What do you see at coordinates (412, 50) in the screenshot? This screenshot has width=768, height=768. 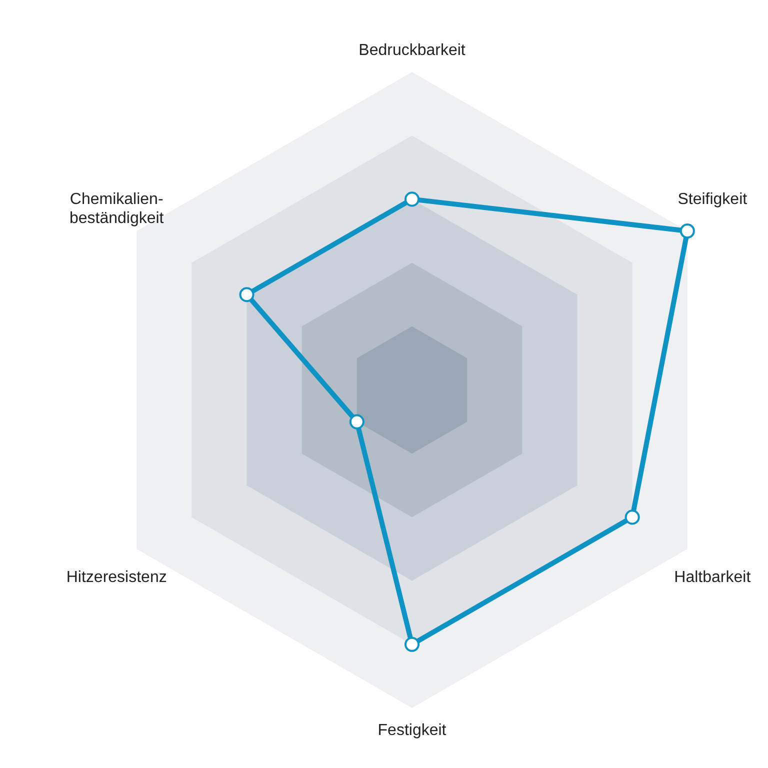 I see `spoke-label: Bedruckbarkeit` at bounding box center [412, 50].